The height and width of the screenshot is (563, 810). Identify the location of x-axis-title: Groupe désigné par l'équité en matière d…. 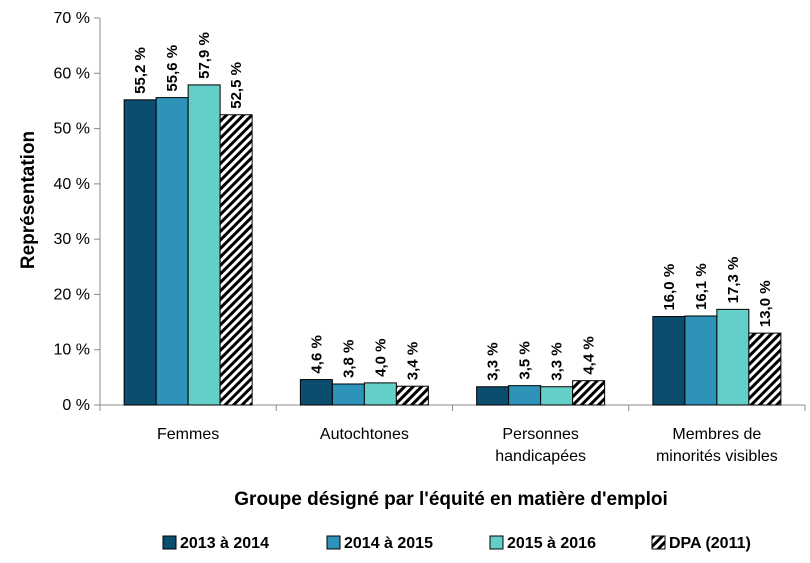
(450, 499).